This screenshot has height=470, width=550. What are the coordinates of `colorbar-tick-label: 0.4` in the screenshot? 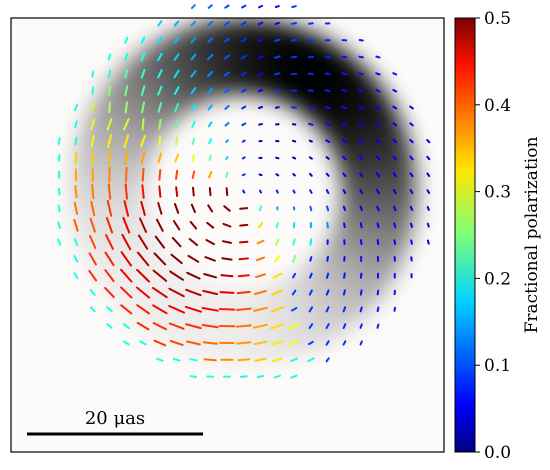 It's located at (497, 106).